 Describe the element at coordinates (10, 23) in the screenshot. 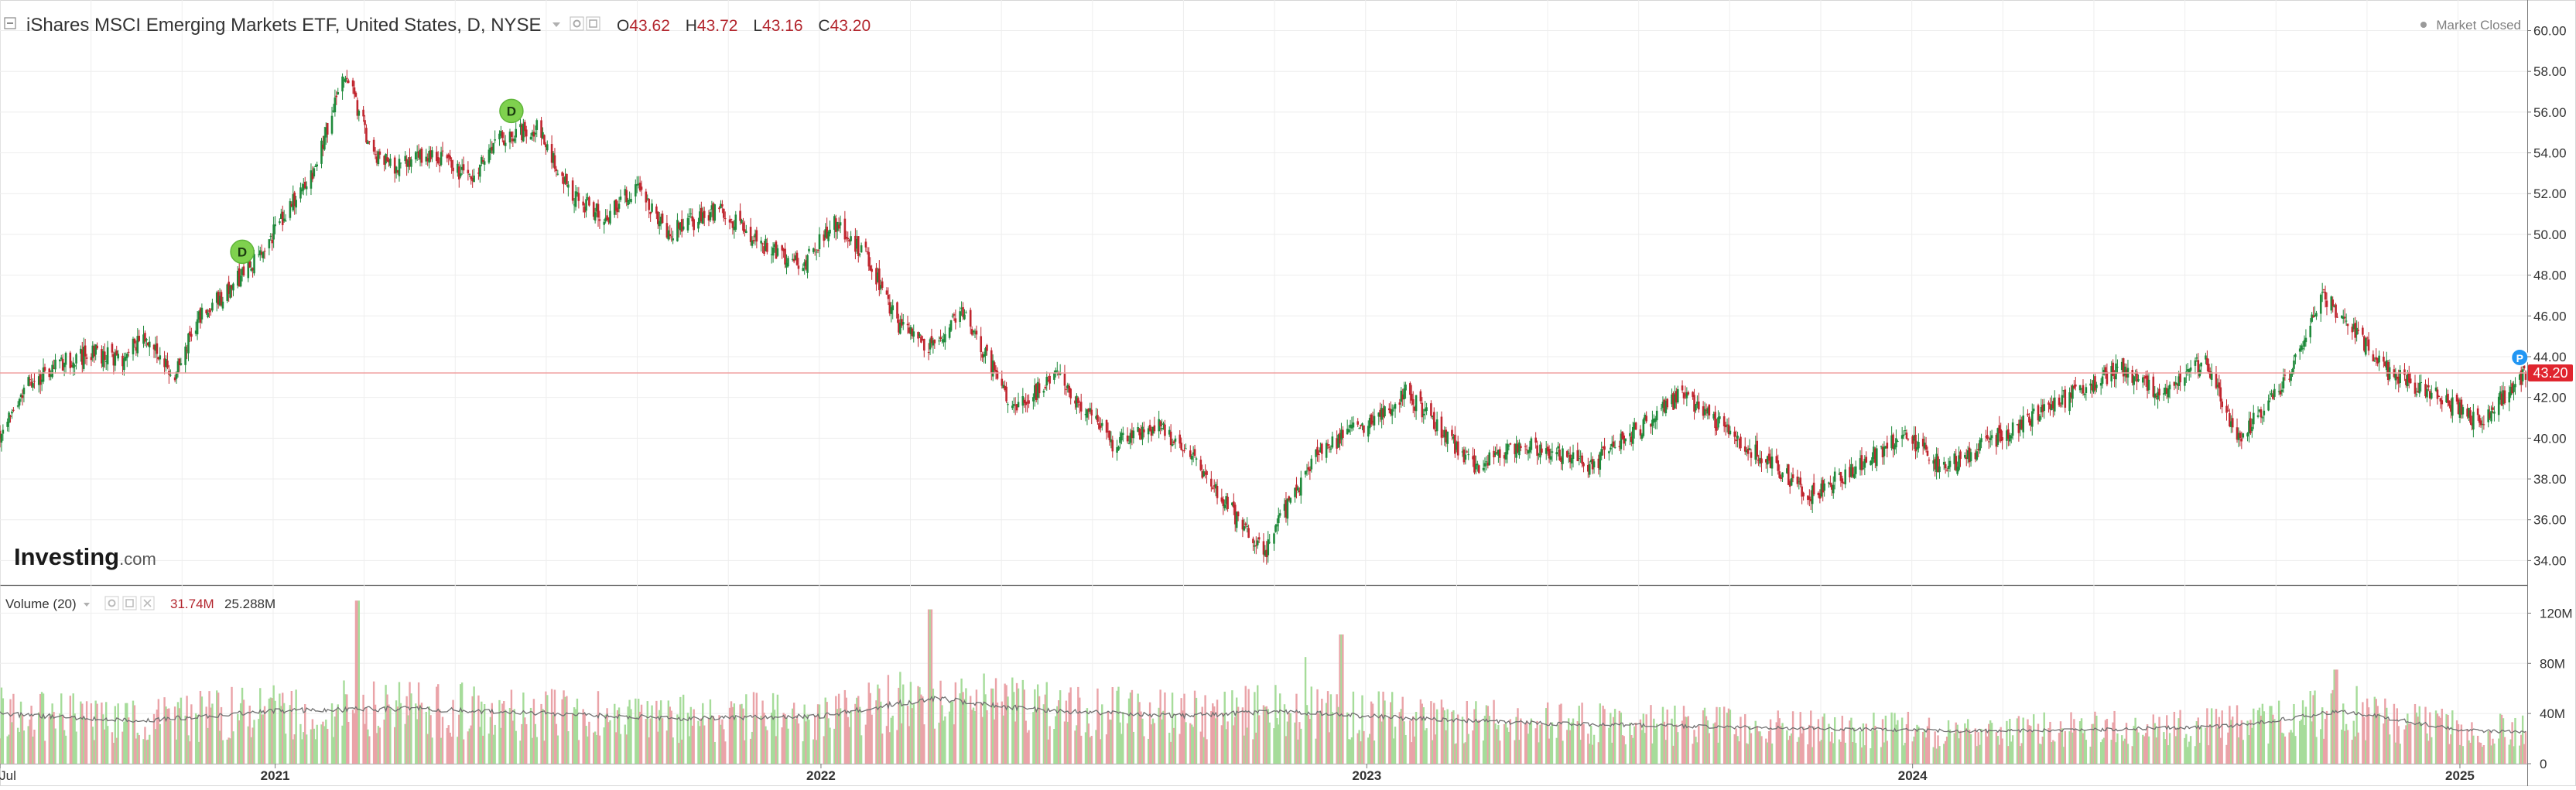

I see `collapse-button` at that location.